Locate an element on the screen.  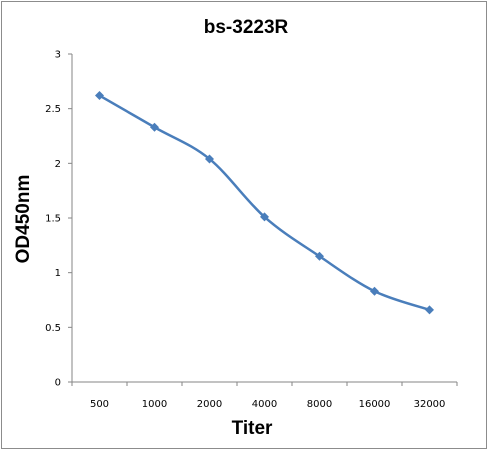
x-tick-label: 16000 is located at coordinates (375, 404).